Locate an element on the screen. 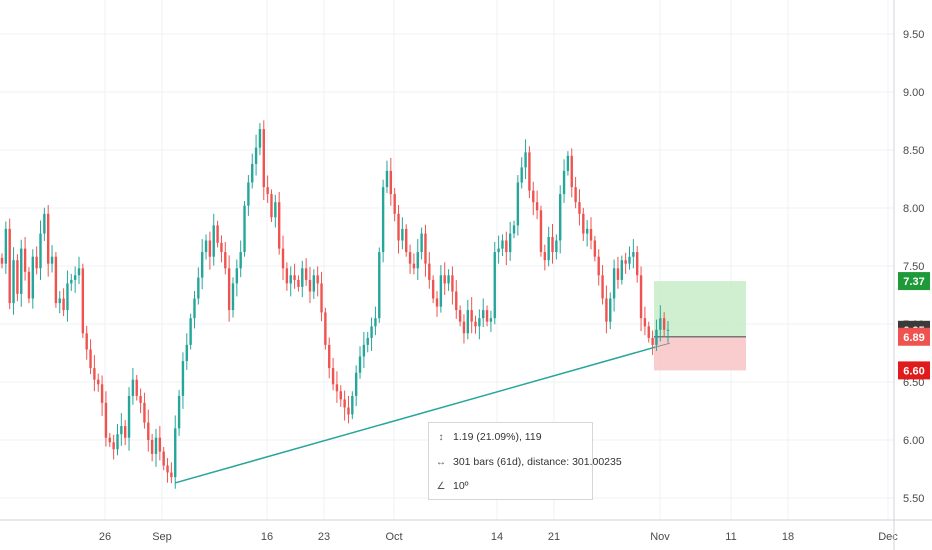 Image resolution: width=932 pixels, height=550 pixels. loss-zone is located at coordinates (700, 353).